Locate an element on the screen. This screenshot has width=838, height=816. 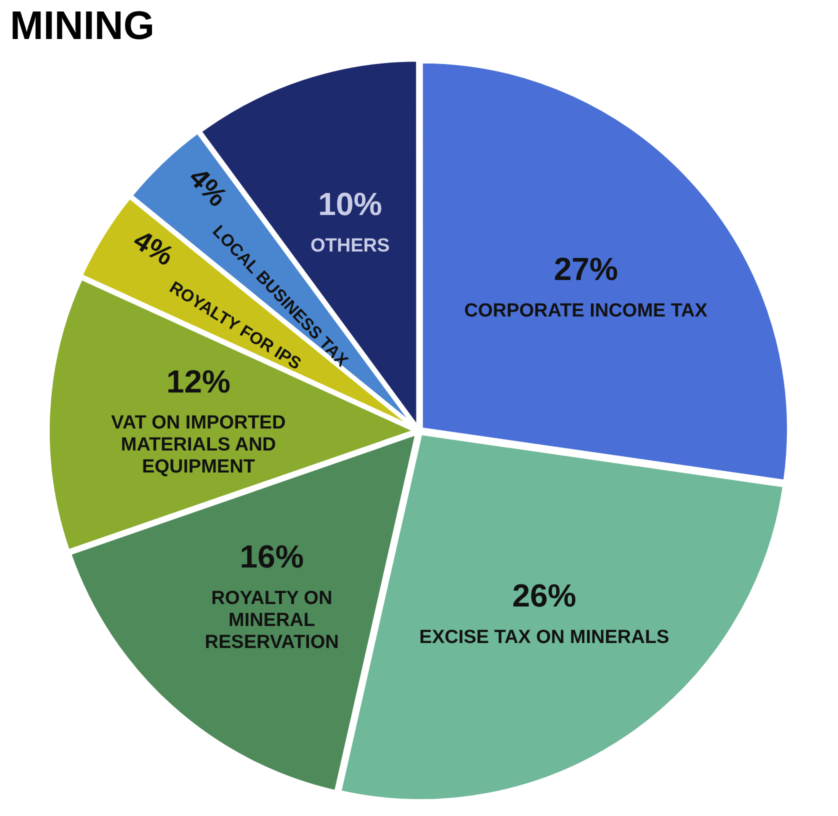
slice-label: OTHERS is located at coordinates (350, 245).